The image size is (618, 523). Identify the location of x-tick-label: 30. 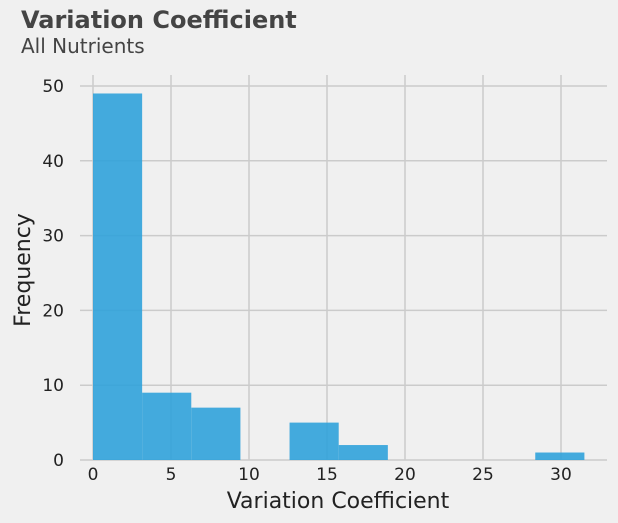
(561, 475).